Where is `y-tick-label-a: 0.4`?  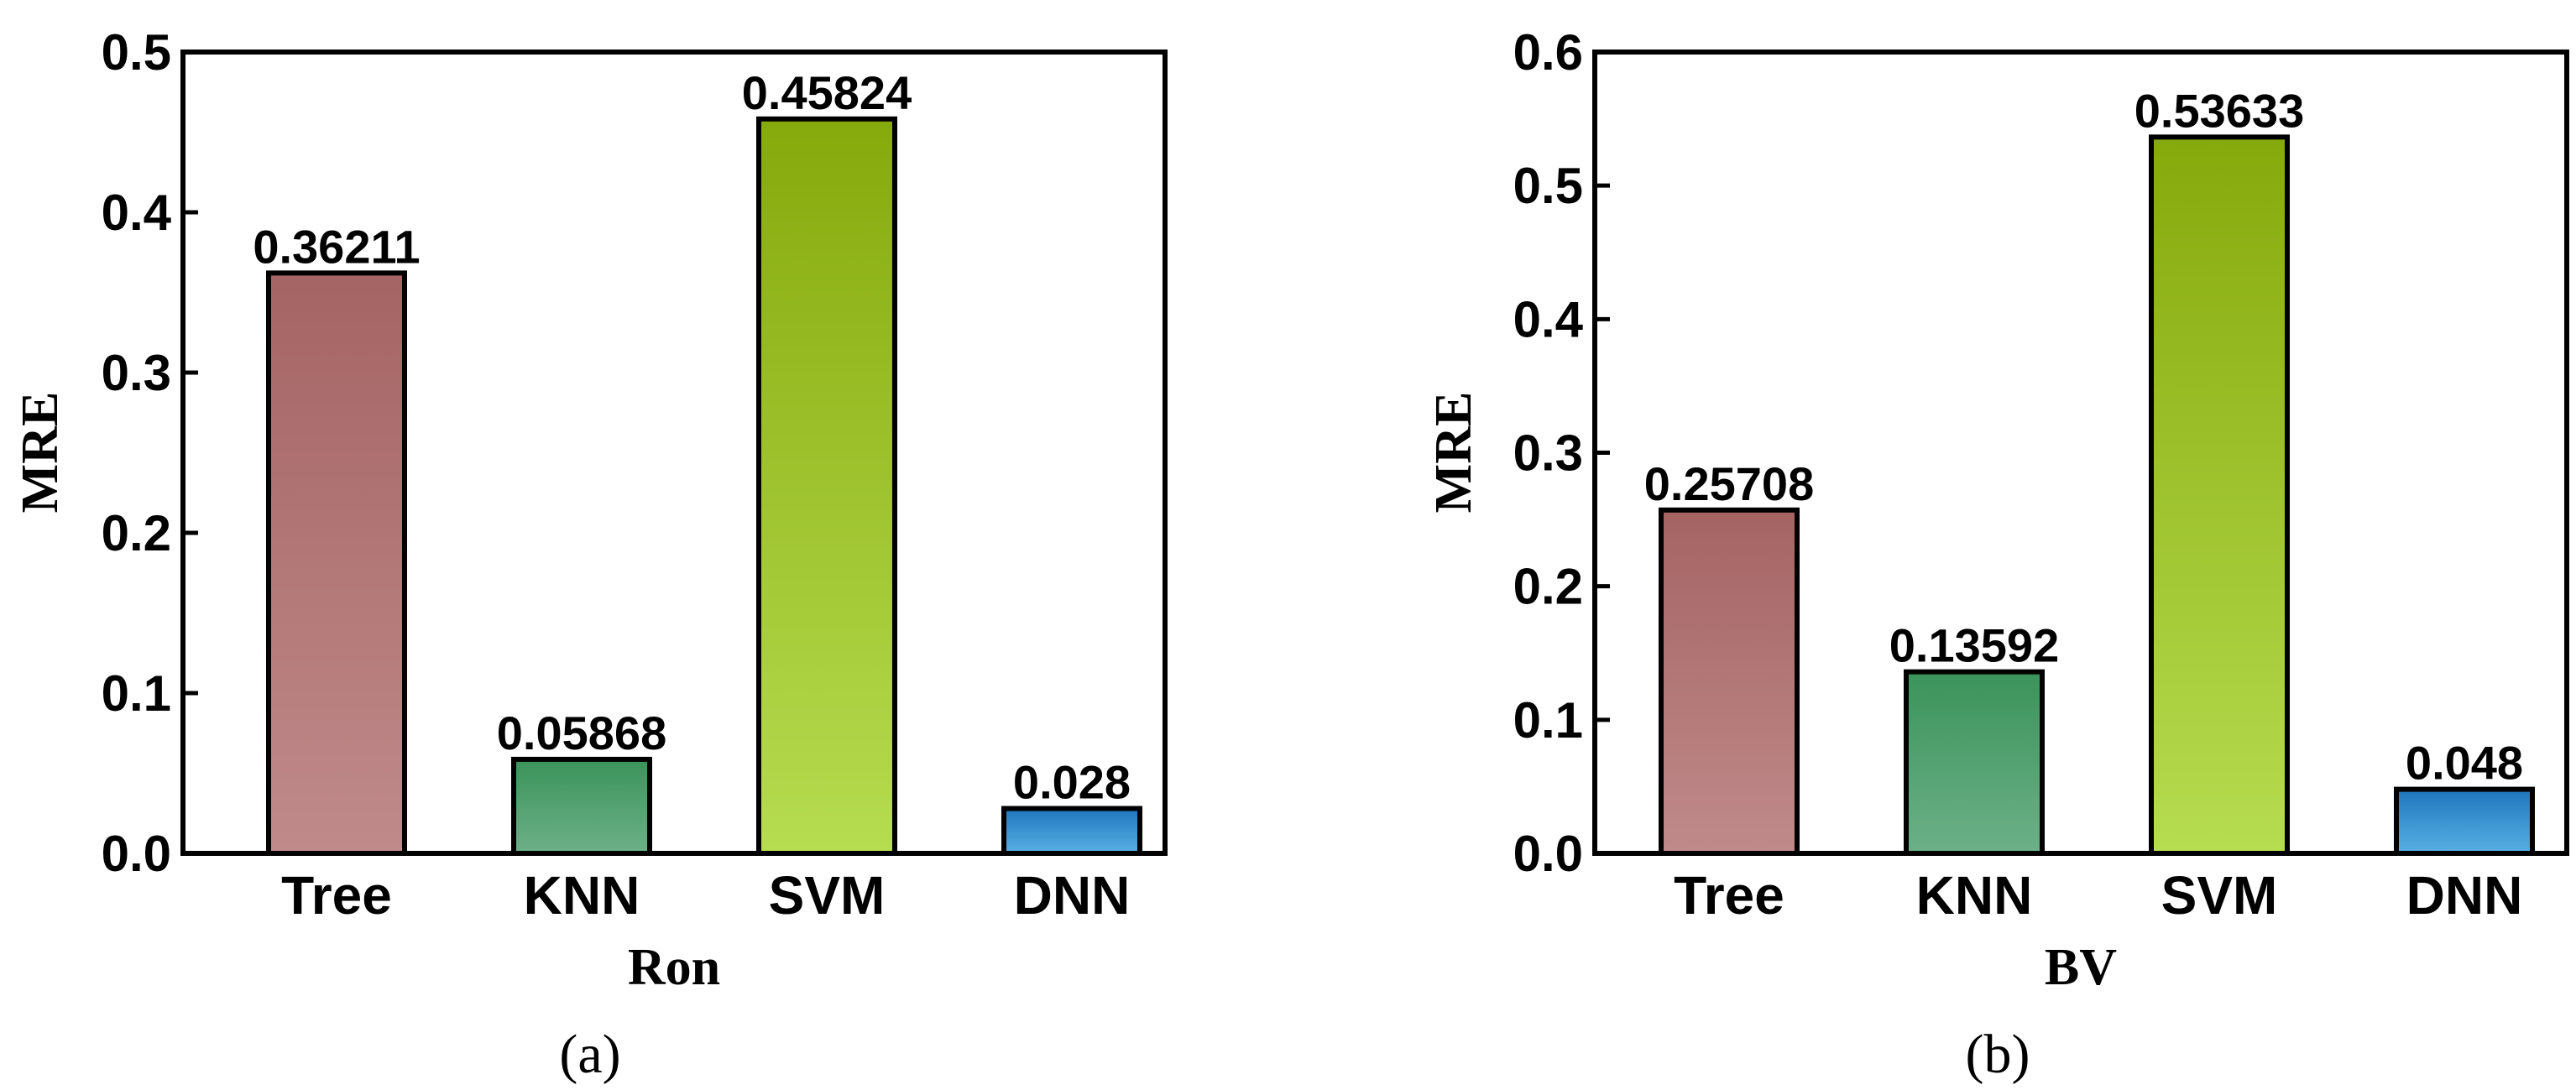 y-tick-label-a: 0.4 is located at coordinates (137, 213).